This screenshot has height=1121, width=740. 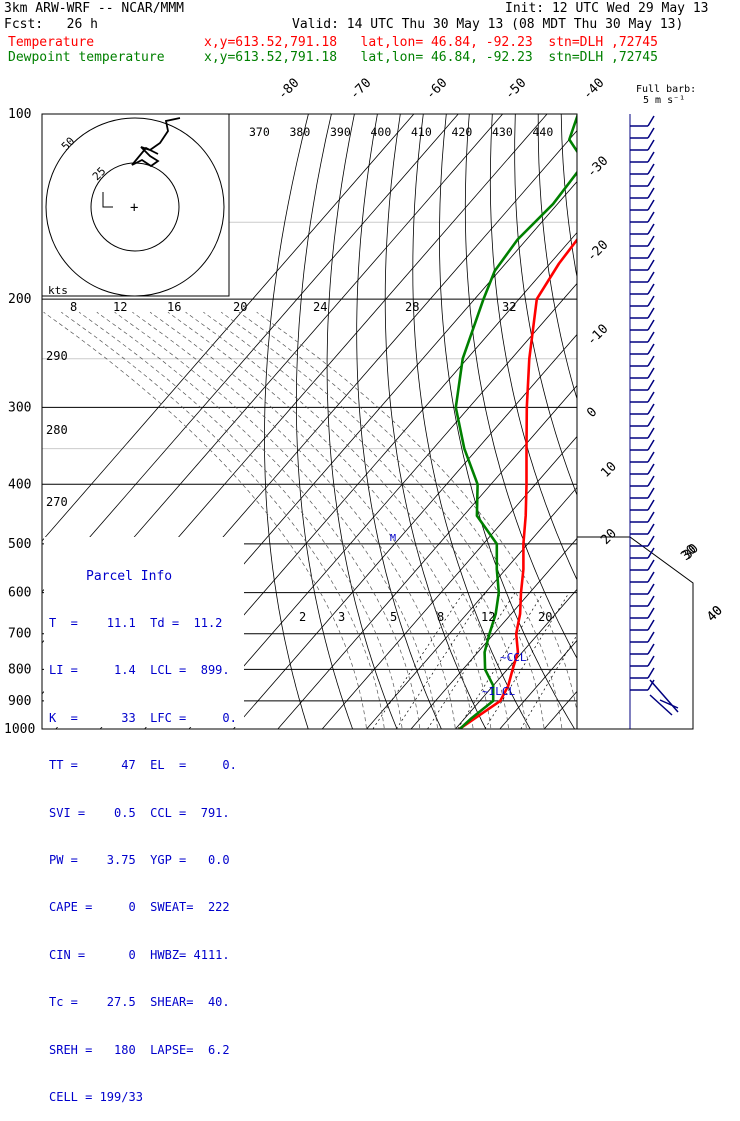 What do you see at coordinates (300, 132) in the screenshot?
I see `theta-e-label: 380` at bounding box center [300, 132].